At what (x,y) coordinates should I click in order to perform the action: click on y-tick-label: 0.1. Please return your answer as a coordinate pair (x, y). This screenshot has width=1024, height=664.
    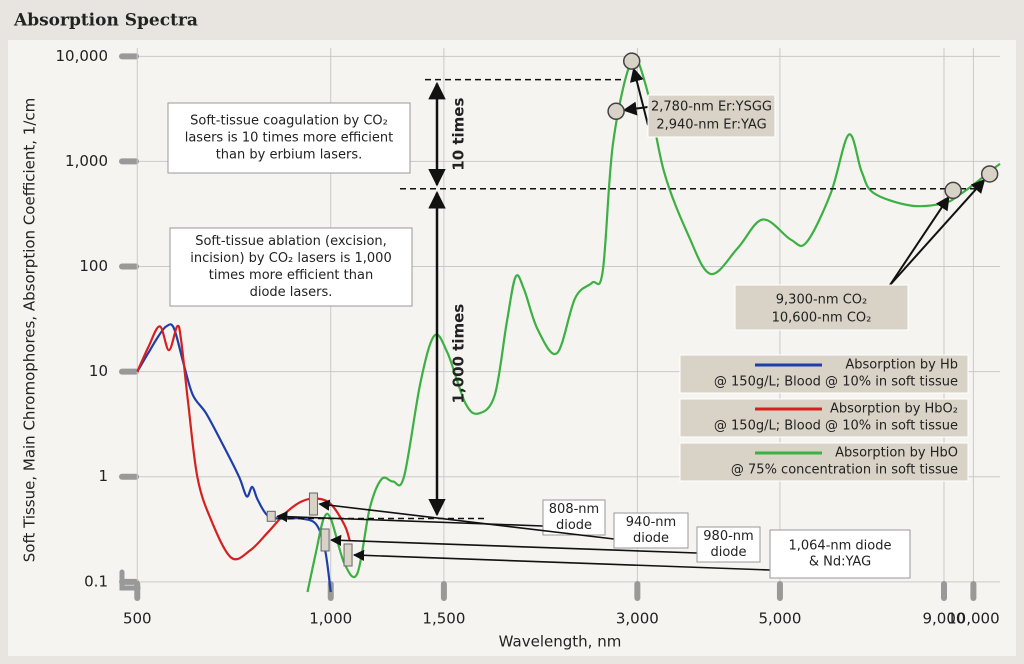
    Looking at the image, I should click on (96, 581).